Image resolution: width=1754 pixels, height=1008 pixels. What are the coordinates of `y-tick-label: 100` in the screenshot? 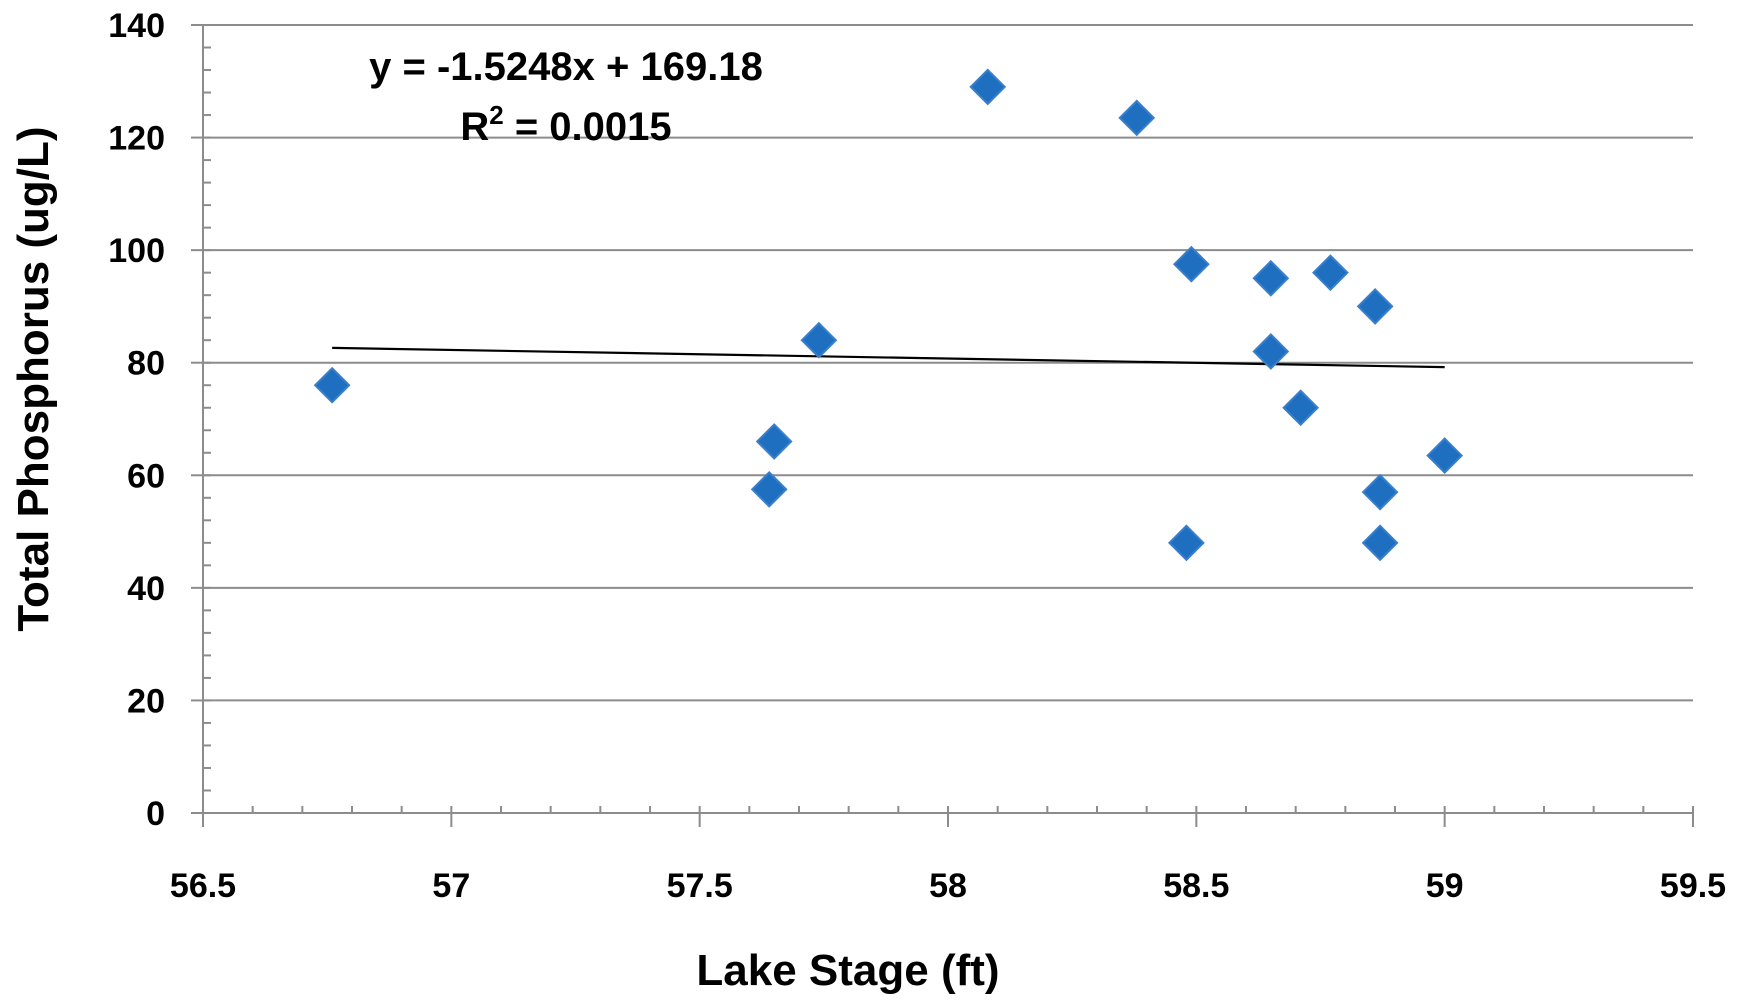 It's located at (136, 251).